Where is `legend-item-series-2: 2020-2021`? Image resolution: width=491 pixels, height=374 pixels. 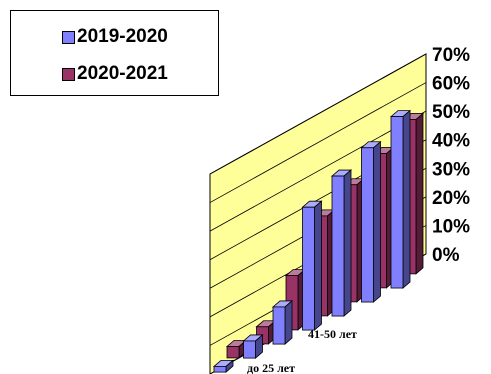 legend-item-series-2: 2020-2021 is located at coordinates (115, 74).